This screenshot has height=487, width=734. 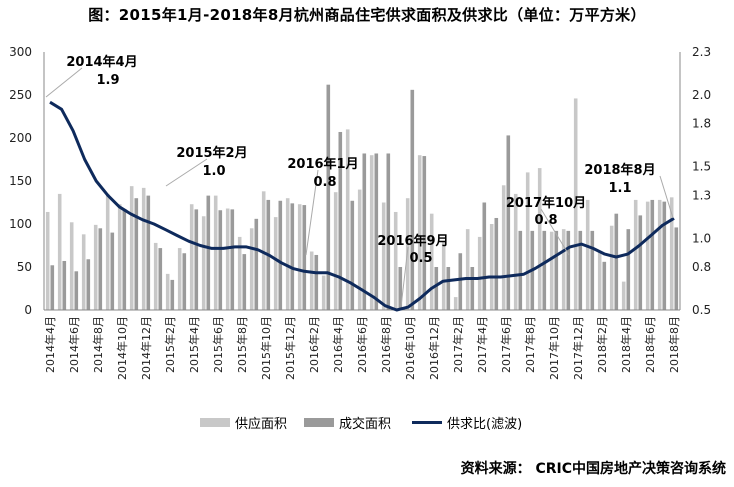 I want to click on x-axis-tick-label: 2015年2月, so click(x=170, y=344).